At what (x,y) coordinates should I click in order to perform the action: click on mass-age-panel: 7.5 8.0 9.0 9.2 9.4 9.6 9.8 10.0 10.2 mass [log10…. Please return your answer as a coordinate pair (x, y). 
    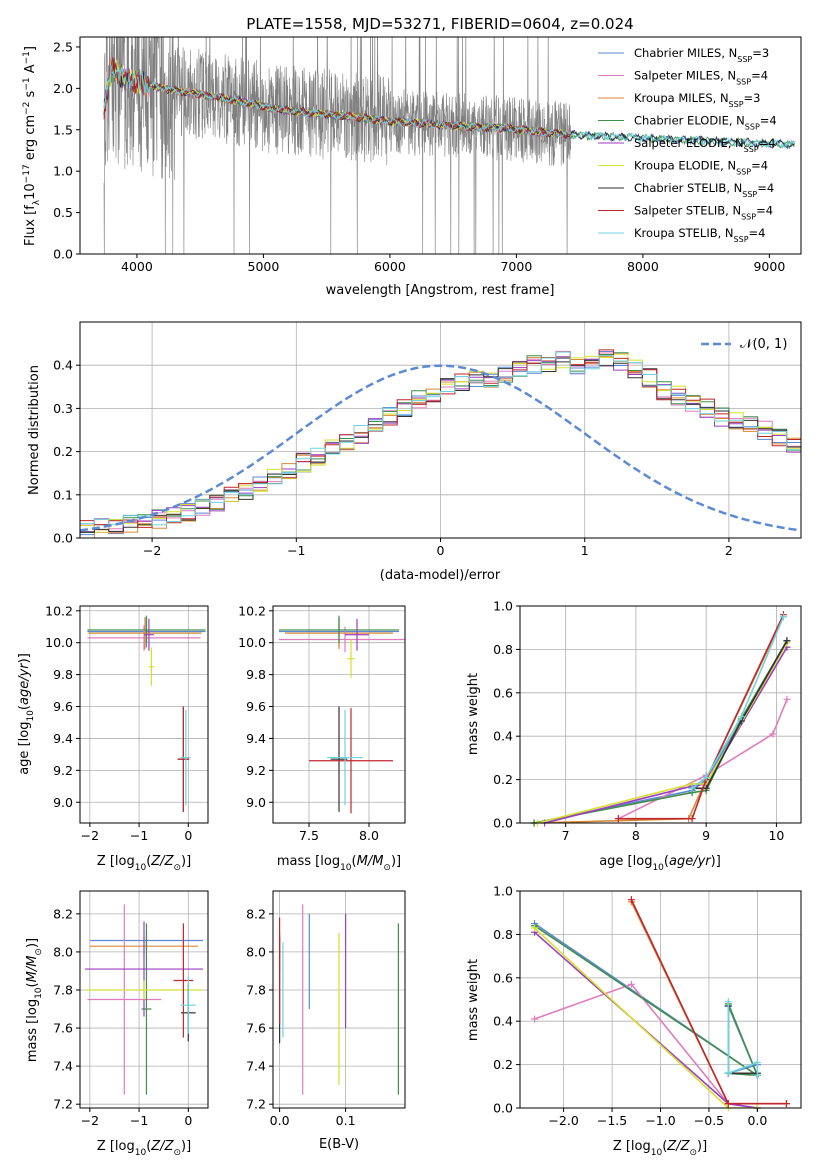
    Looking at the image, I should click on (322, 738).